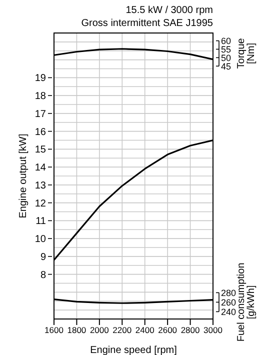 Image resolution: width=269 pixels, height=355 pixels. I want to click on y2-tick-label: 60, so click(226, 41).